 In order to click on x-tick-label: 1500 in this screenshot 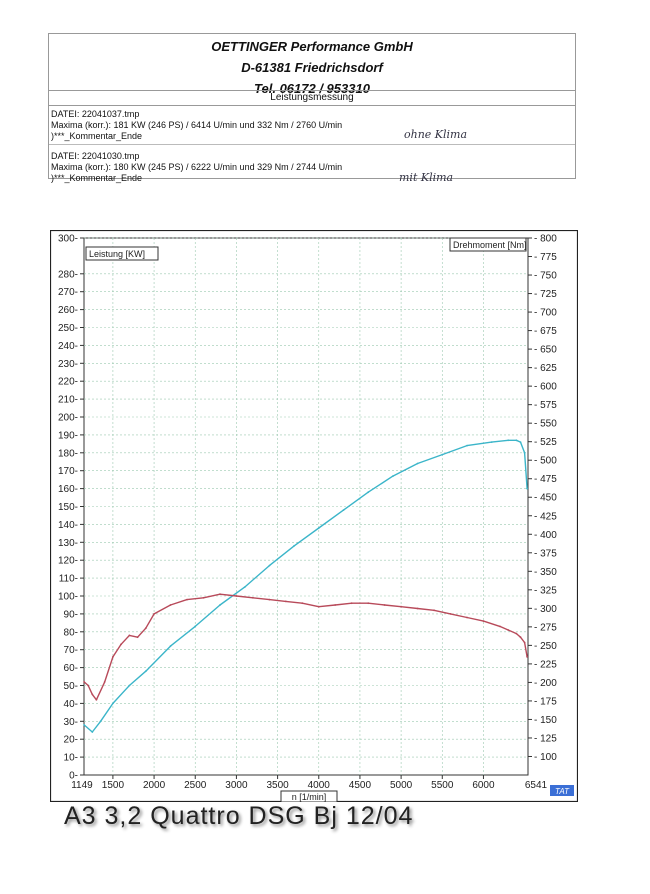, I will do `click(113, 785)`.